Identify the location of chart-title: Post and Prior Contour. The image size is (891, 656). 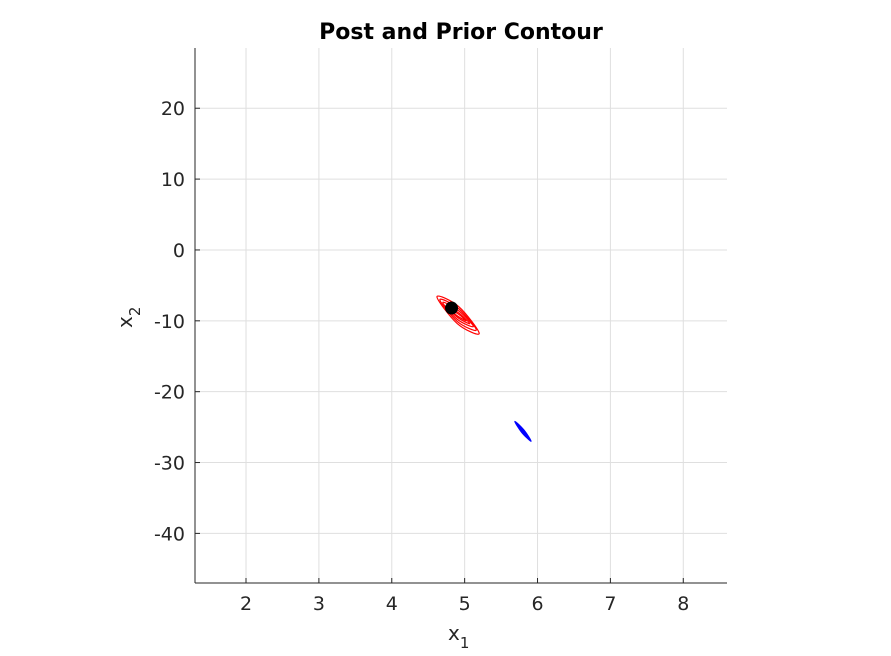
(461, 32).